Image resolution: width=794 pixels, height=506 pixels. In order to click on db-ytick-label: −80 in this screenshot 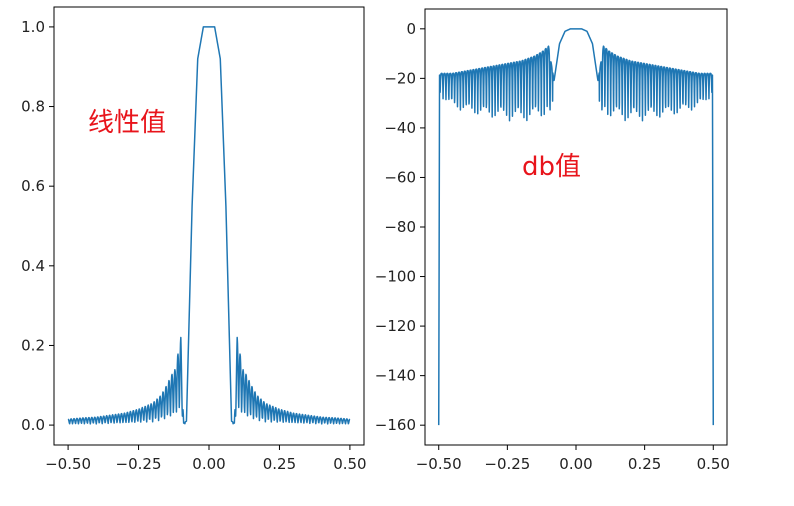, I will do `click(400, 227)`.